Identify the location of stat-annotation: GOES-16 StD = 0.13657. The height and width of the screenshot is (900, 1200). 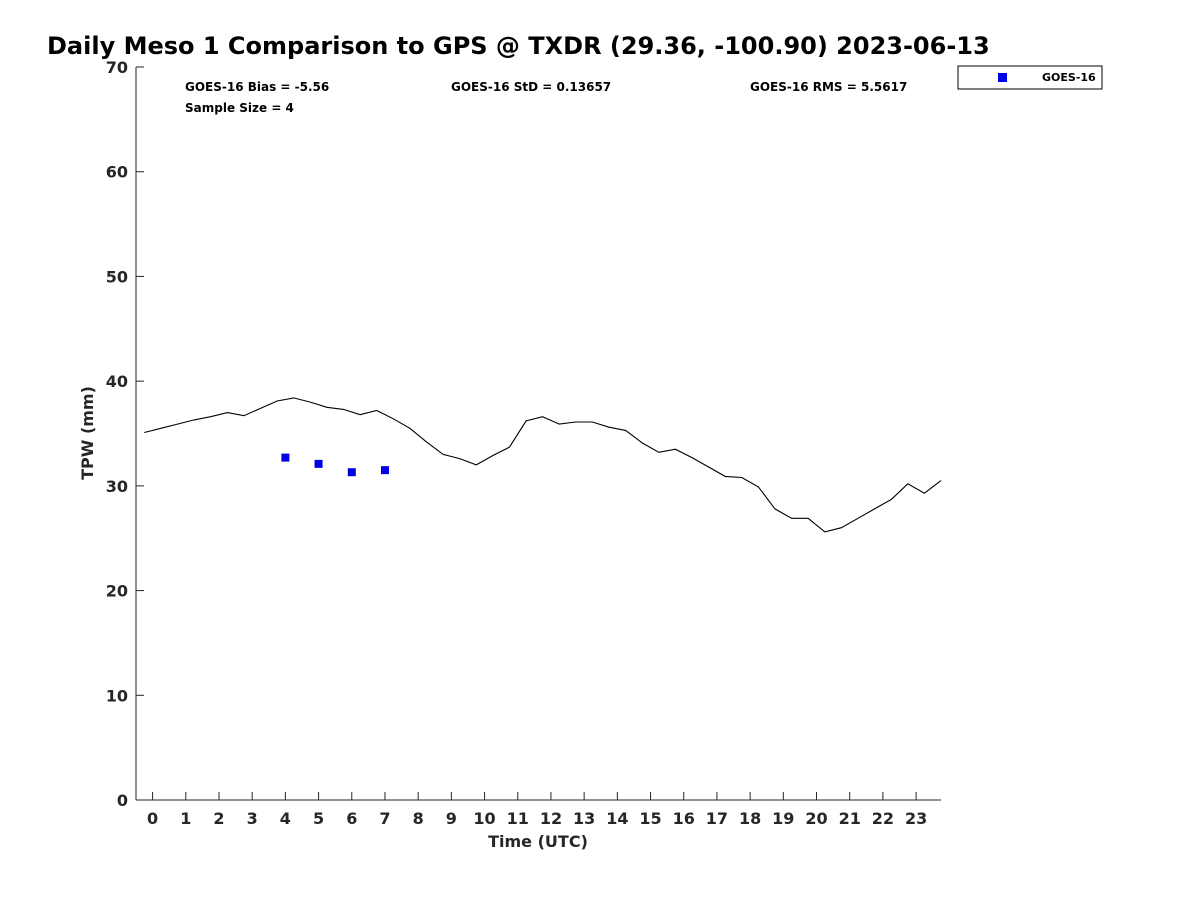
(531, 87).